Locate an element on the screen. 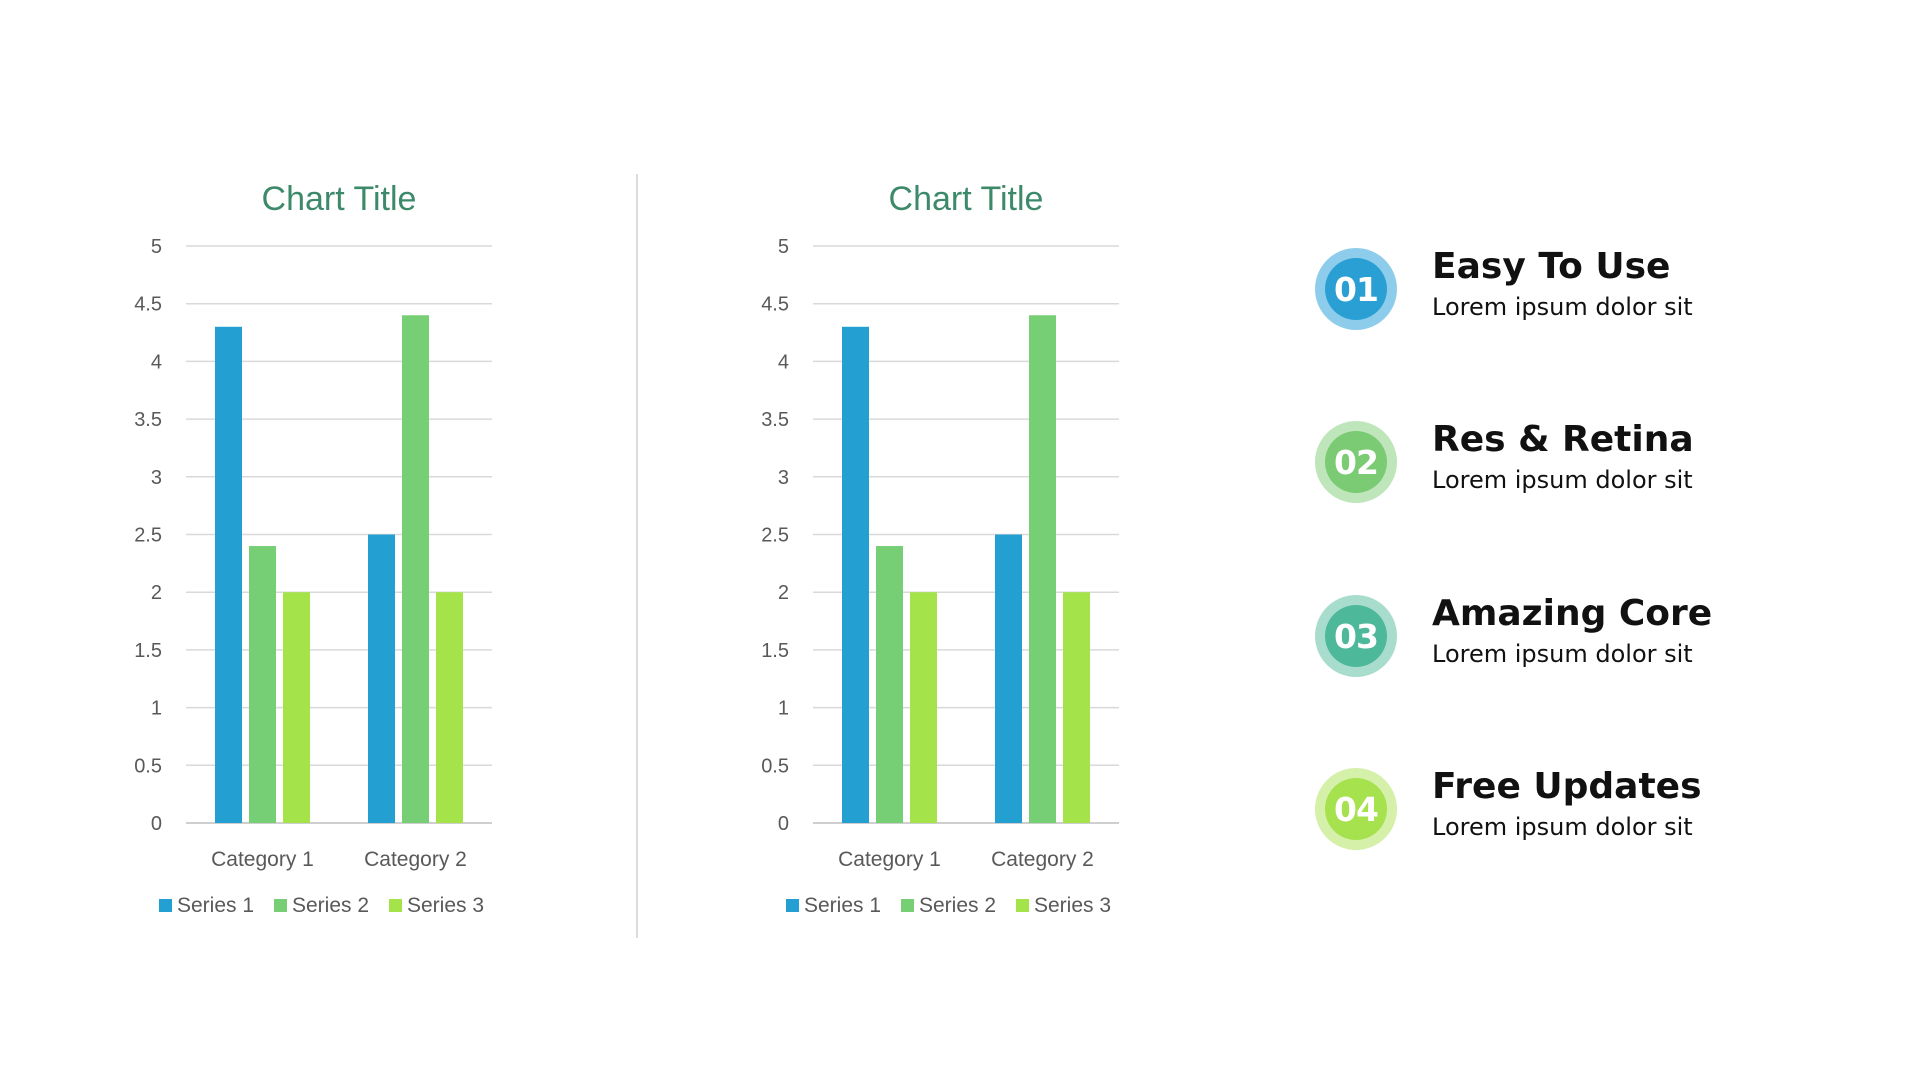 The image size is (1920, 1080). chart-2-title: Chart Title is located at coordinates (966, 199).